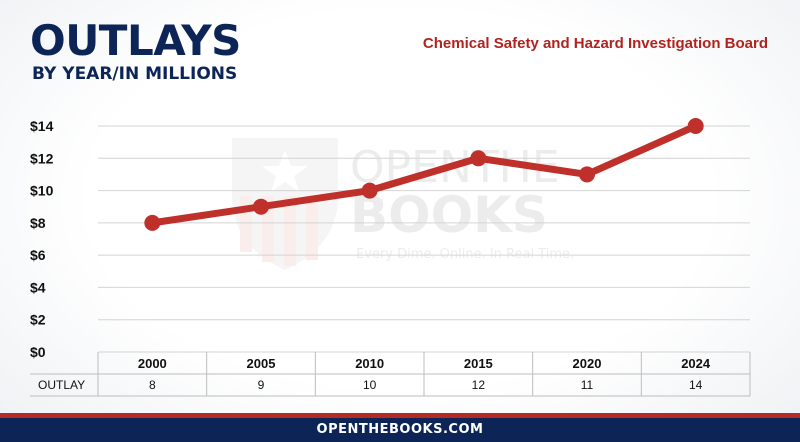  What do you see at coordinates (400, 415) in the screenshot?
I see `footer-accent-stripe` at bounding box center [400, 415].